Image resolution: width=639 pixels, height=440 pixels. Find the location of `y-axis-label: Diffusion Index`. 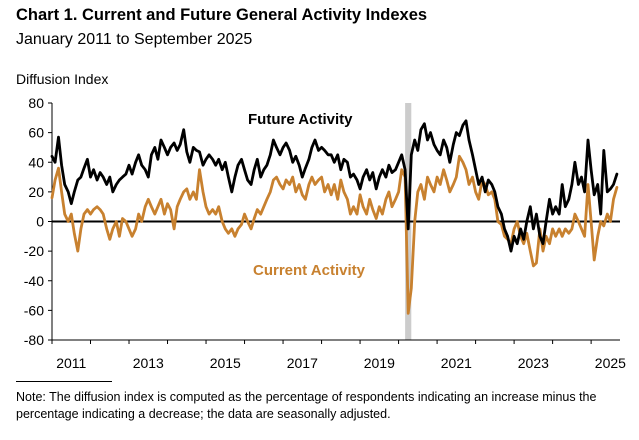

y-axis-label: Diffusion Index is located at coordinates (62, 79).